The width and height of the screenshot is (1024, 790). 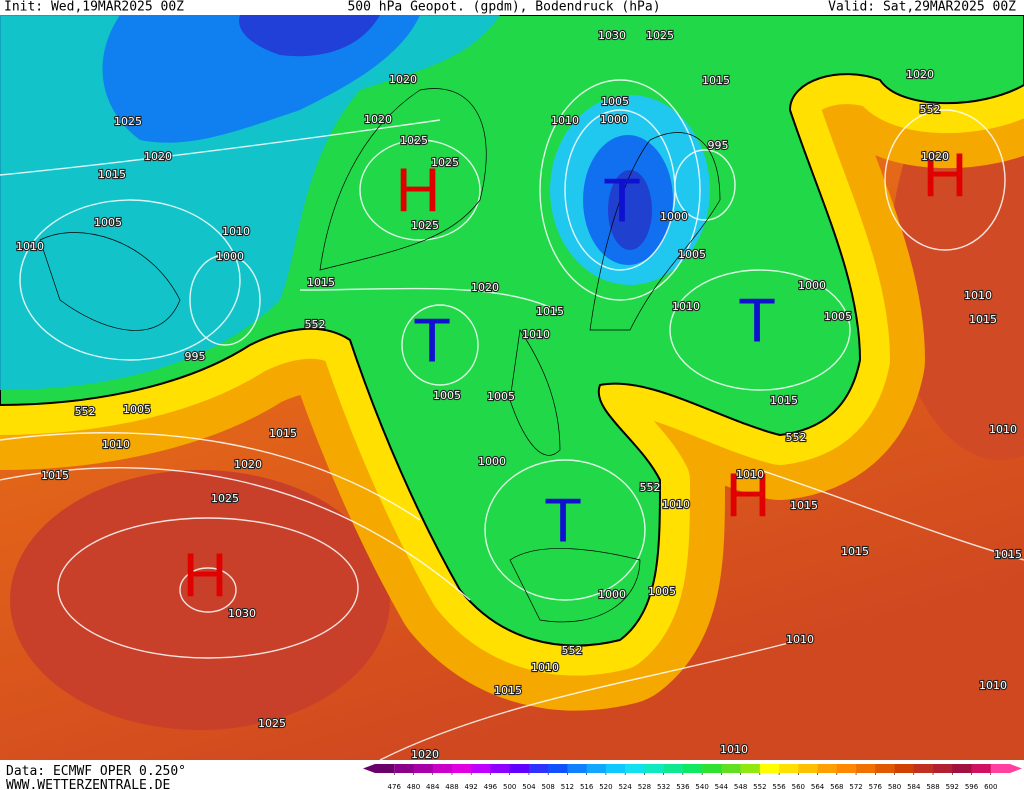 I want to click on source-text: Data: ECMWF OPER 0.250°, so click(x=96, y=771).